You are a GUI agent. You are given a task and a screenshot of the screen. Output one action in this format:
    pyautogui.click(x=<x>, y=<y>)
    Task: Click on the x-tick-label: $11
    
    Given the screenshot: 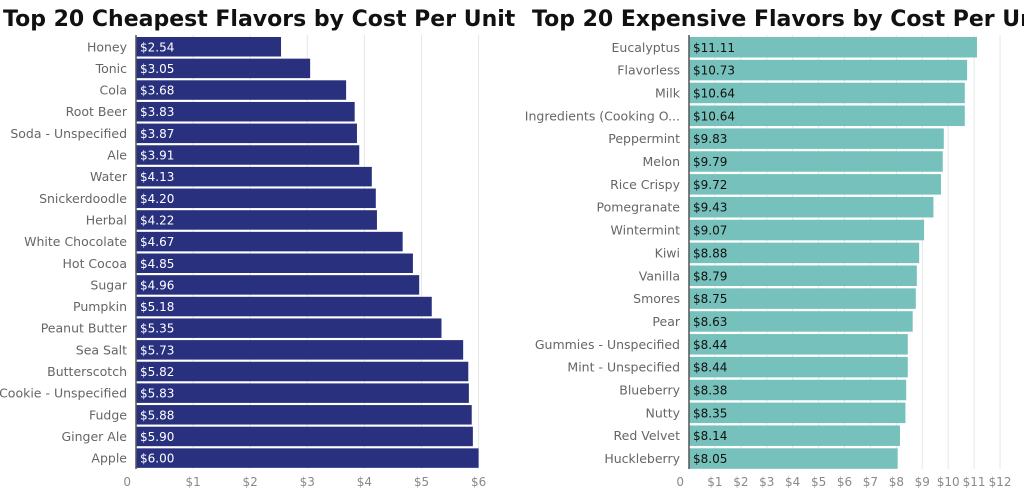 What is the action you would take?
    pyautogui.click(x=974, y=482)
    